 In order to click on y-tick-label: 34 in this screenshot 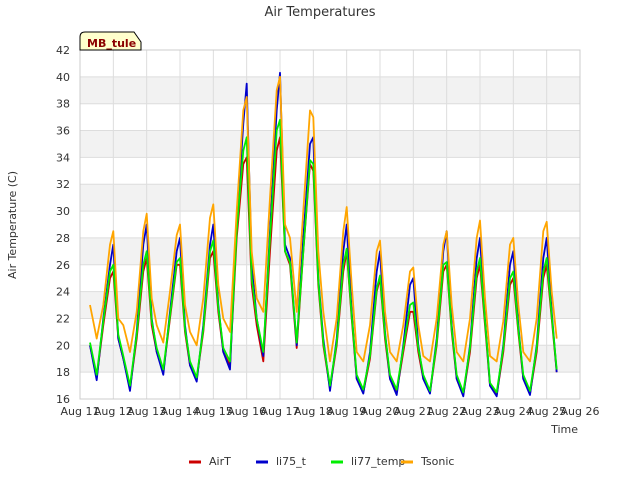, I will do `click(63, 157)`.